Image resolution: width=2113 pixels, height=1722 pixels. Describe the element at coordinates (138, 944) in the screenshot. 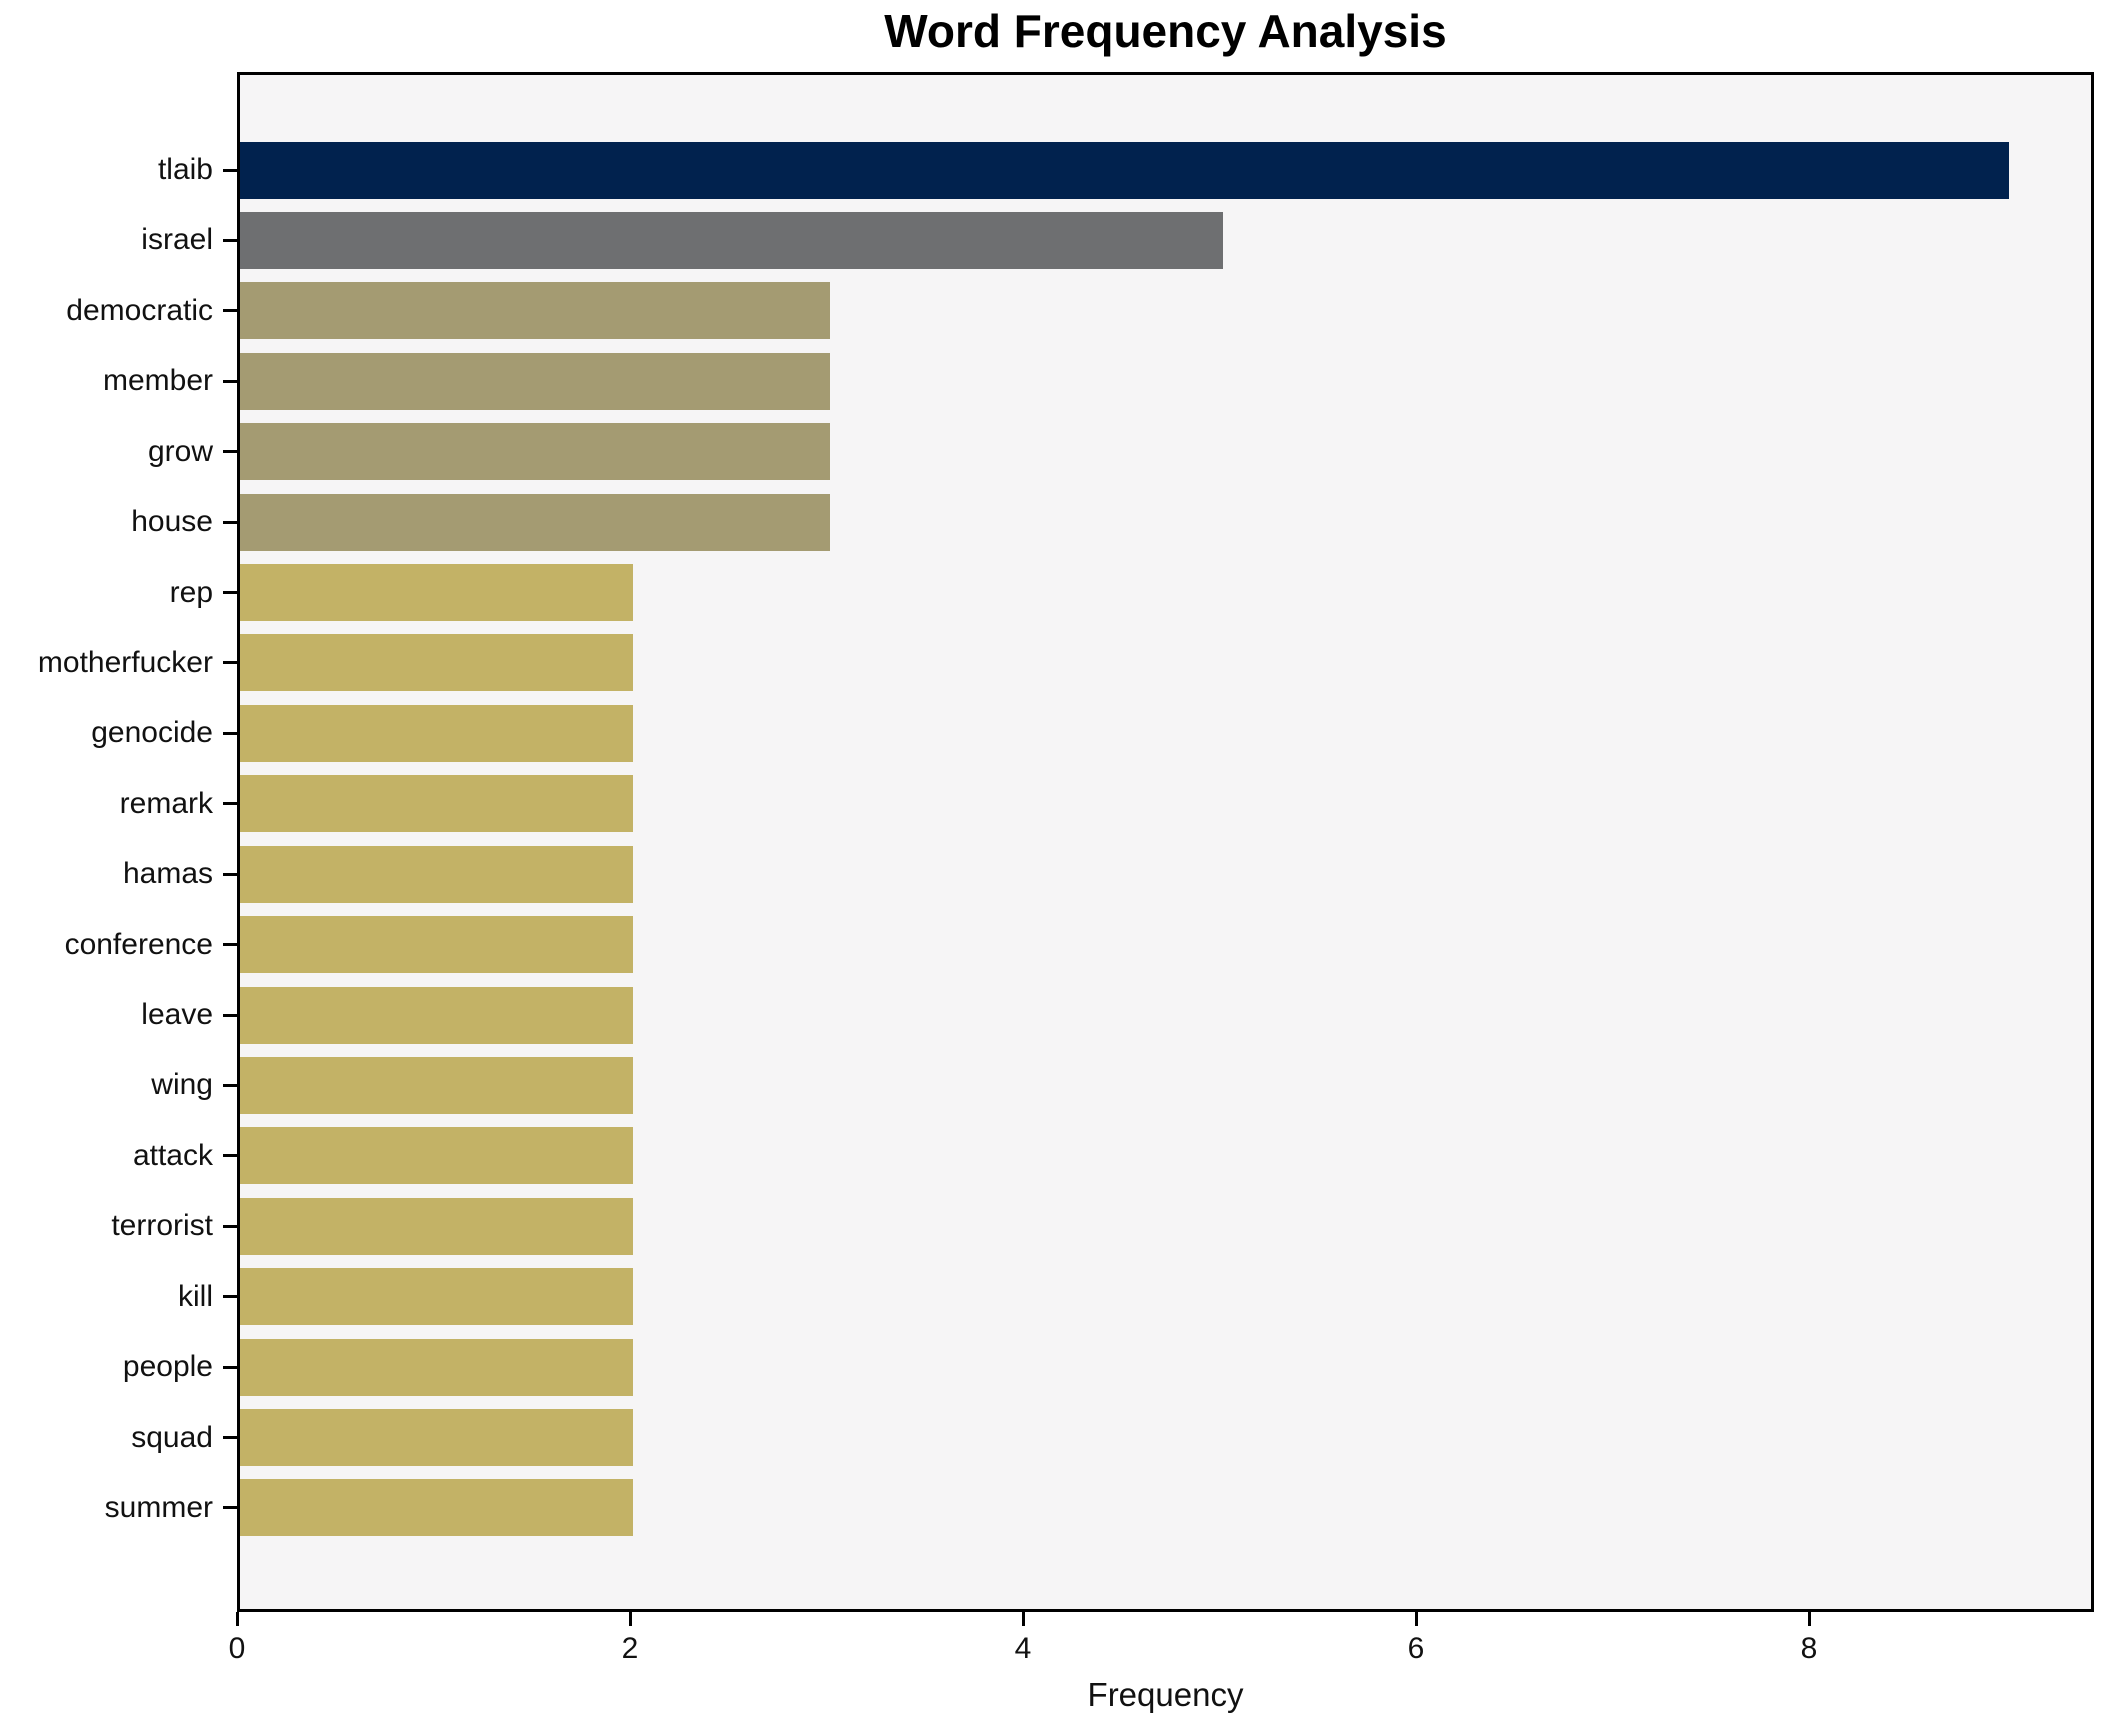

I see `y-tick-label-conference: conference` at that location.